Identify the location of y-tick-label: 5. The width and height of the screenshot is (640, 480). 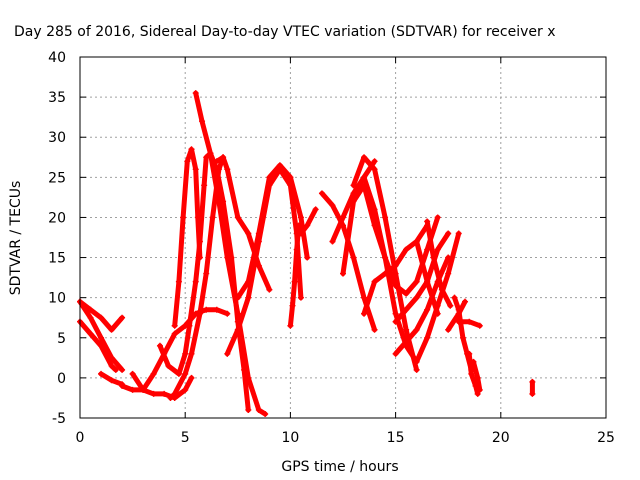
(61, 339).